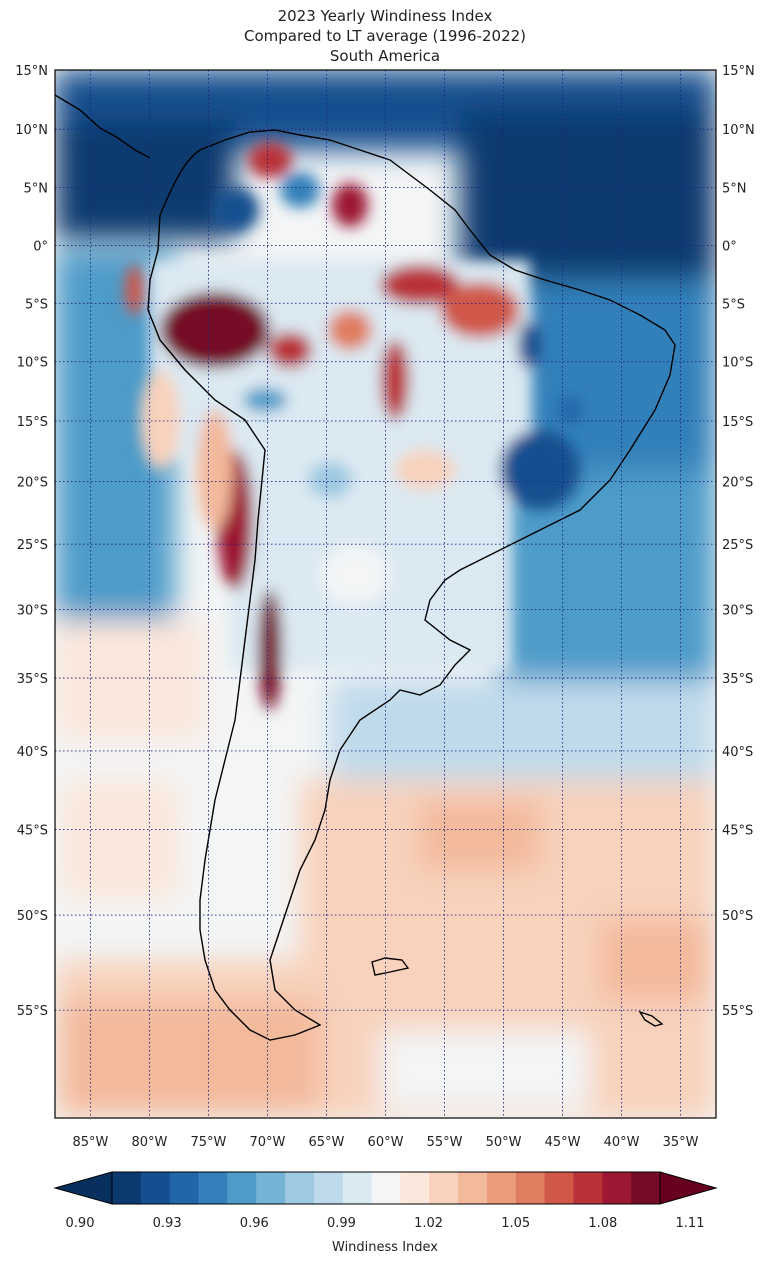 This screenshot has height=1265, width=770. I want to click on lat-label-right: 35°S, so click(737, 679).